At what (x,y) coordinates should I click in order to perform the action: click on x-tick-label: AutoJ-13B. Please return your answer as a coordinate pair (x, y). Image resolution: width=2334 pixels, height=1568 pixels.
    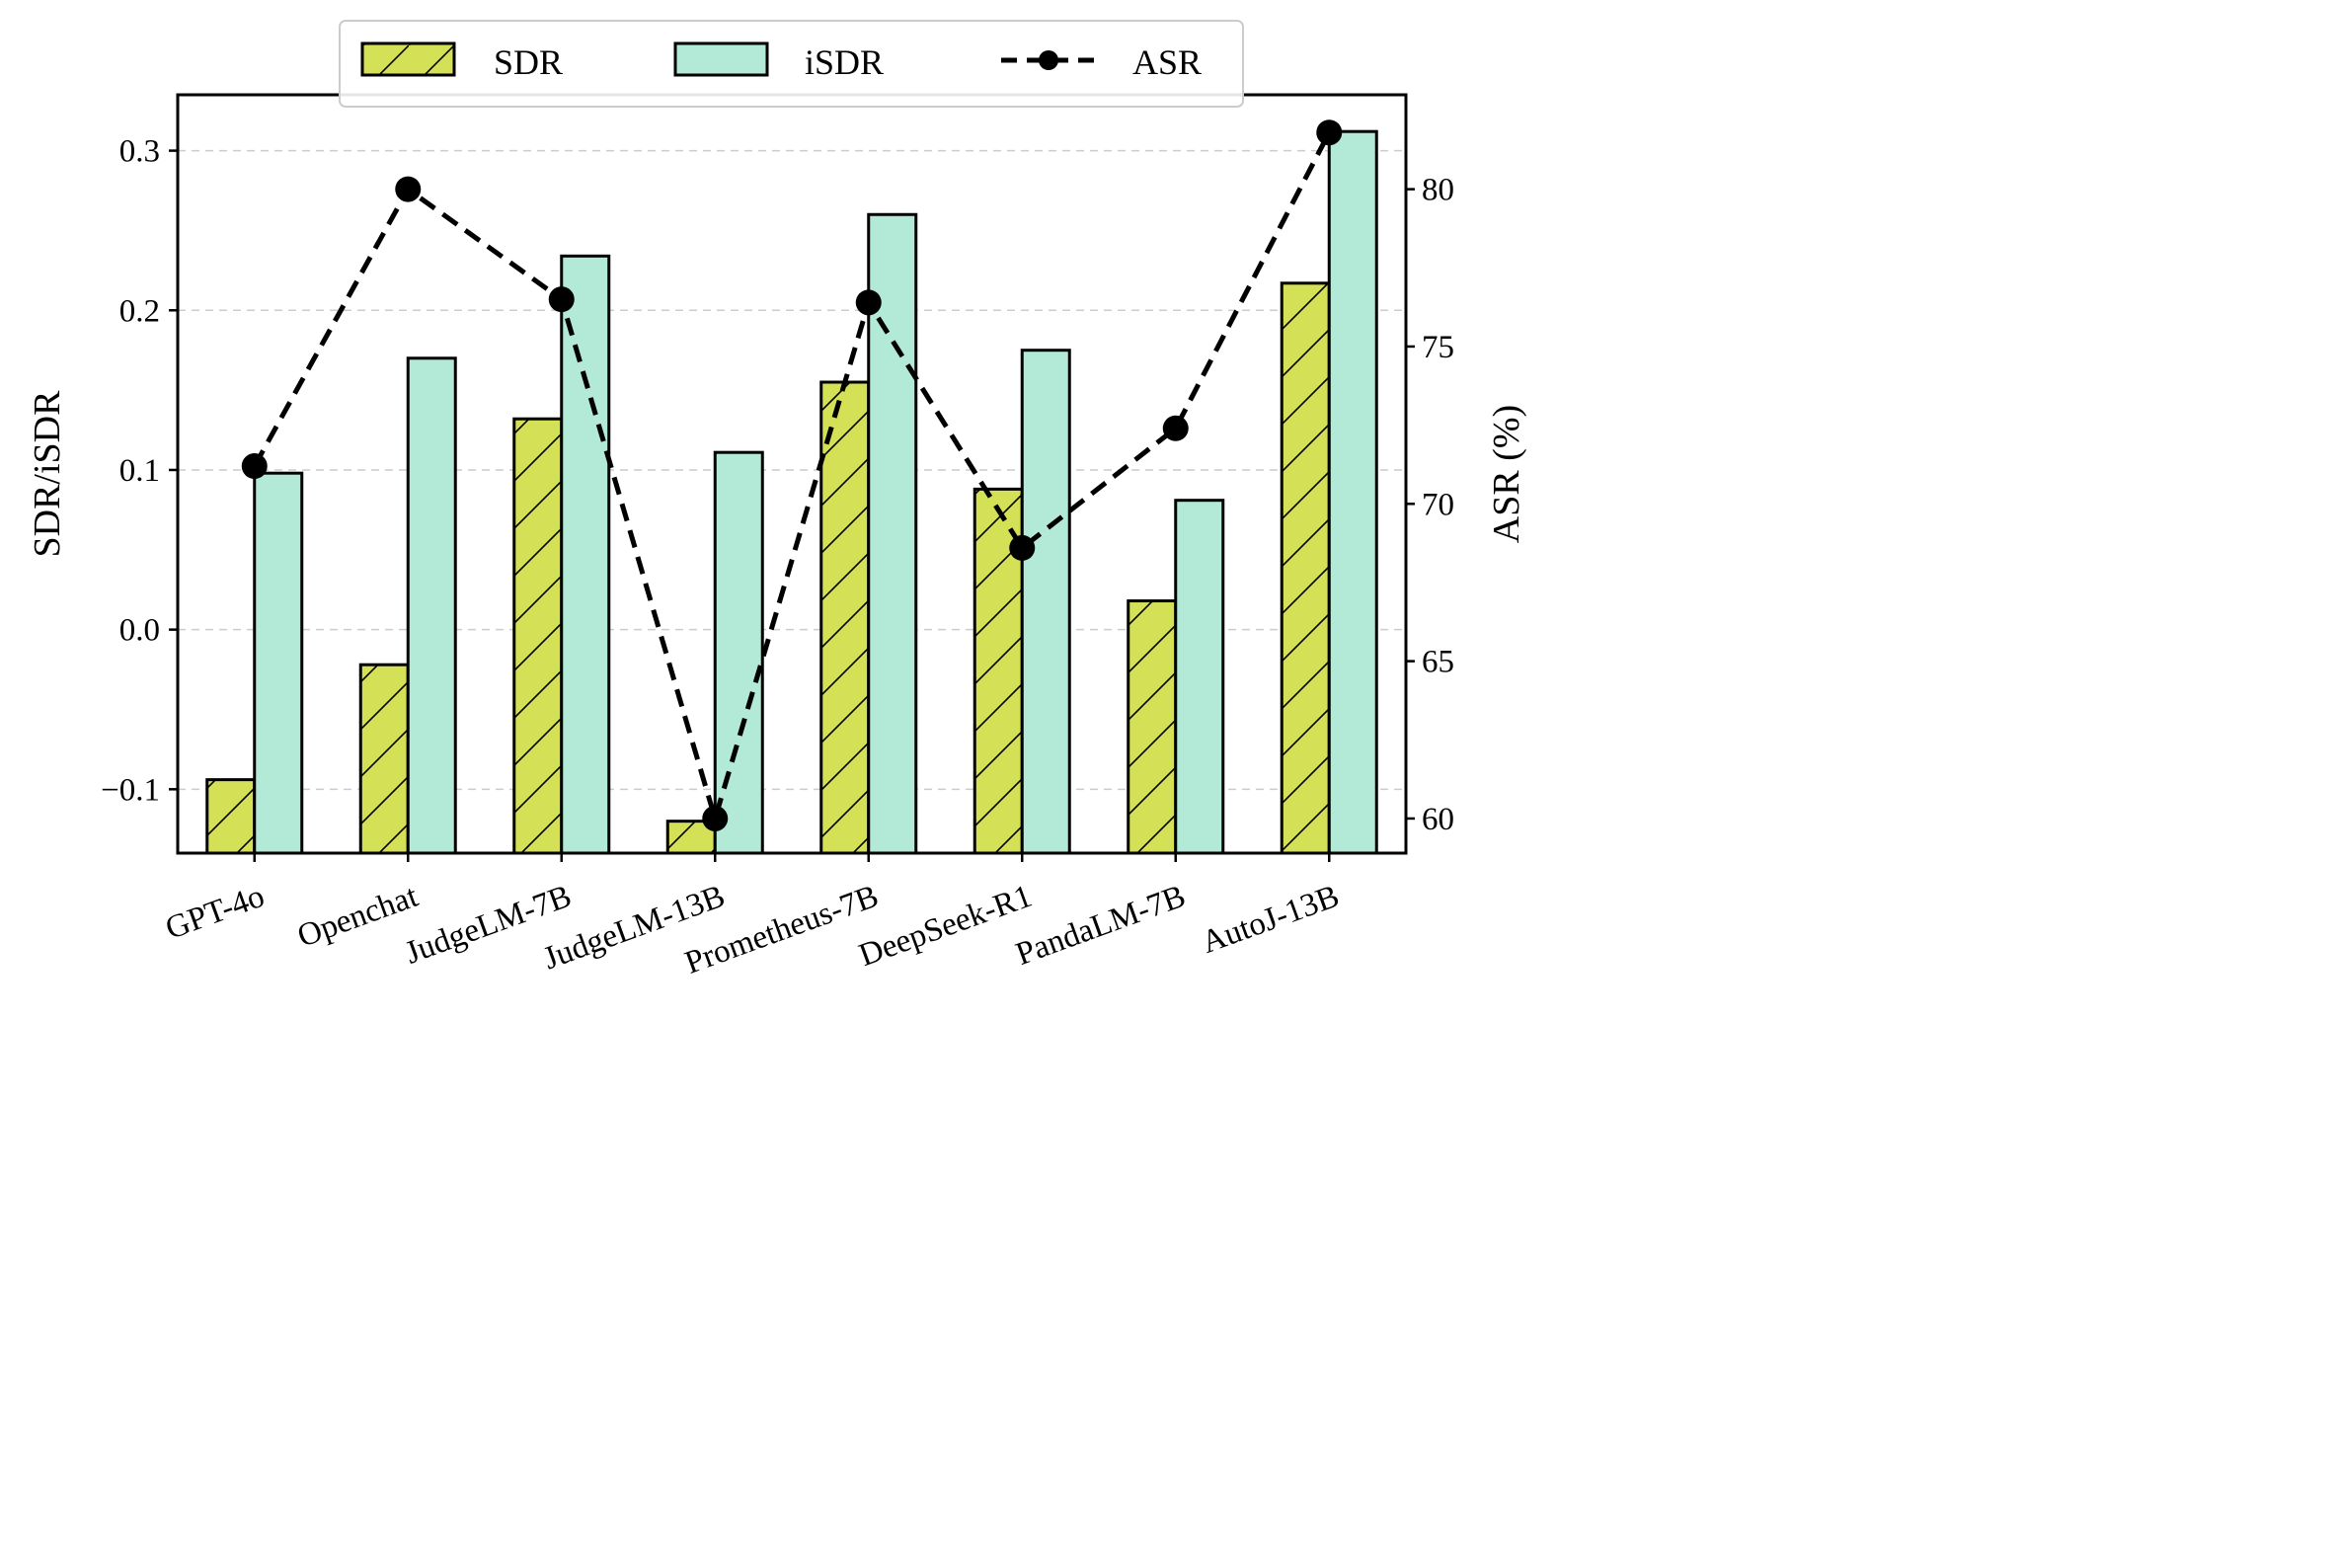
    Looking at the image, I should click on (1271, 920).